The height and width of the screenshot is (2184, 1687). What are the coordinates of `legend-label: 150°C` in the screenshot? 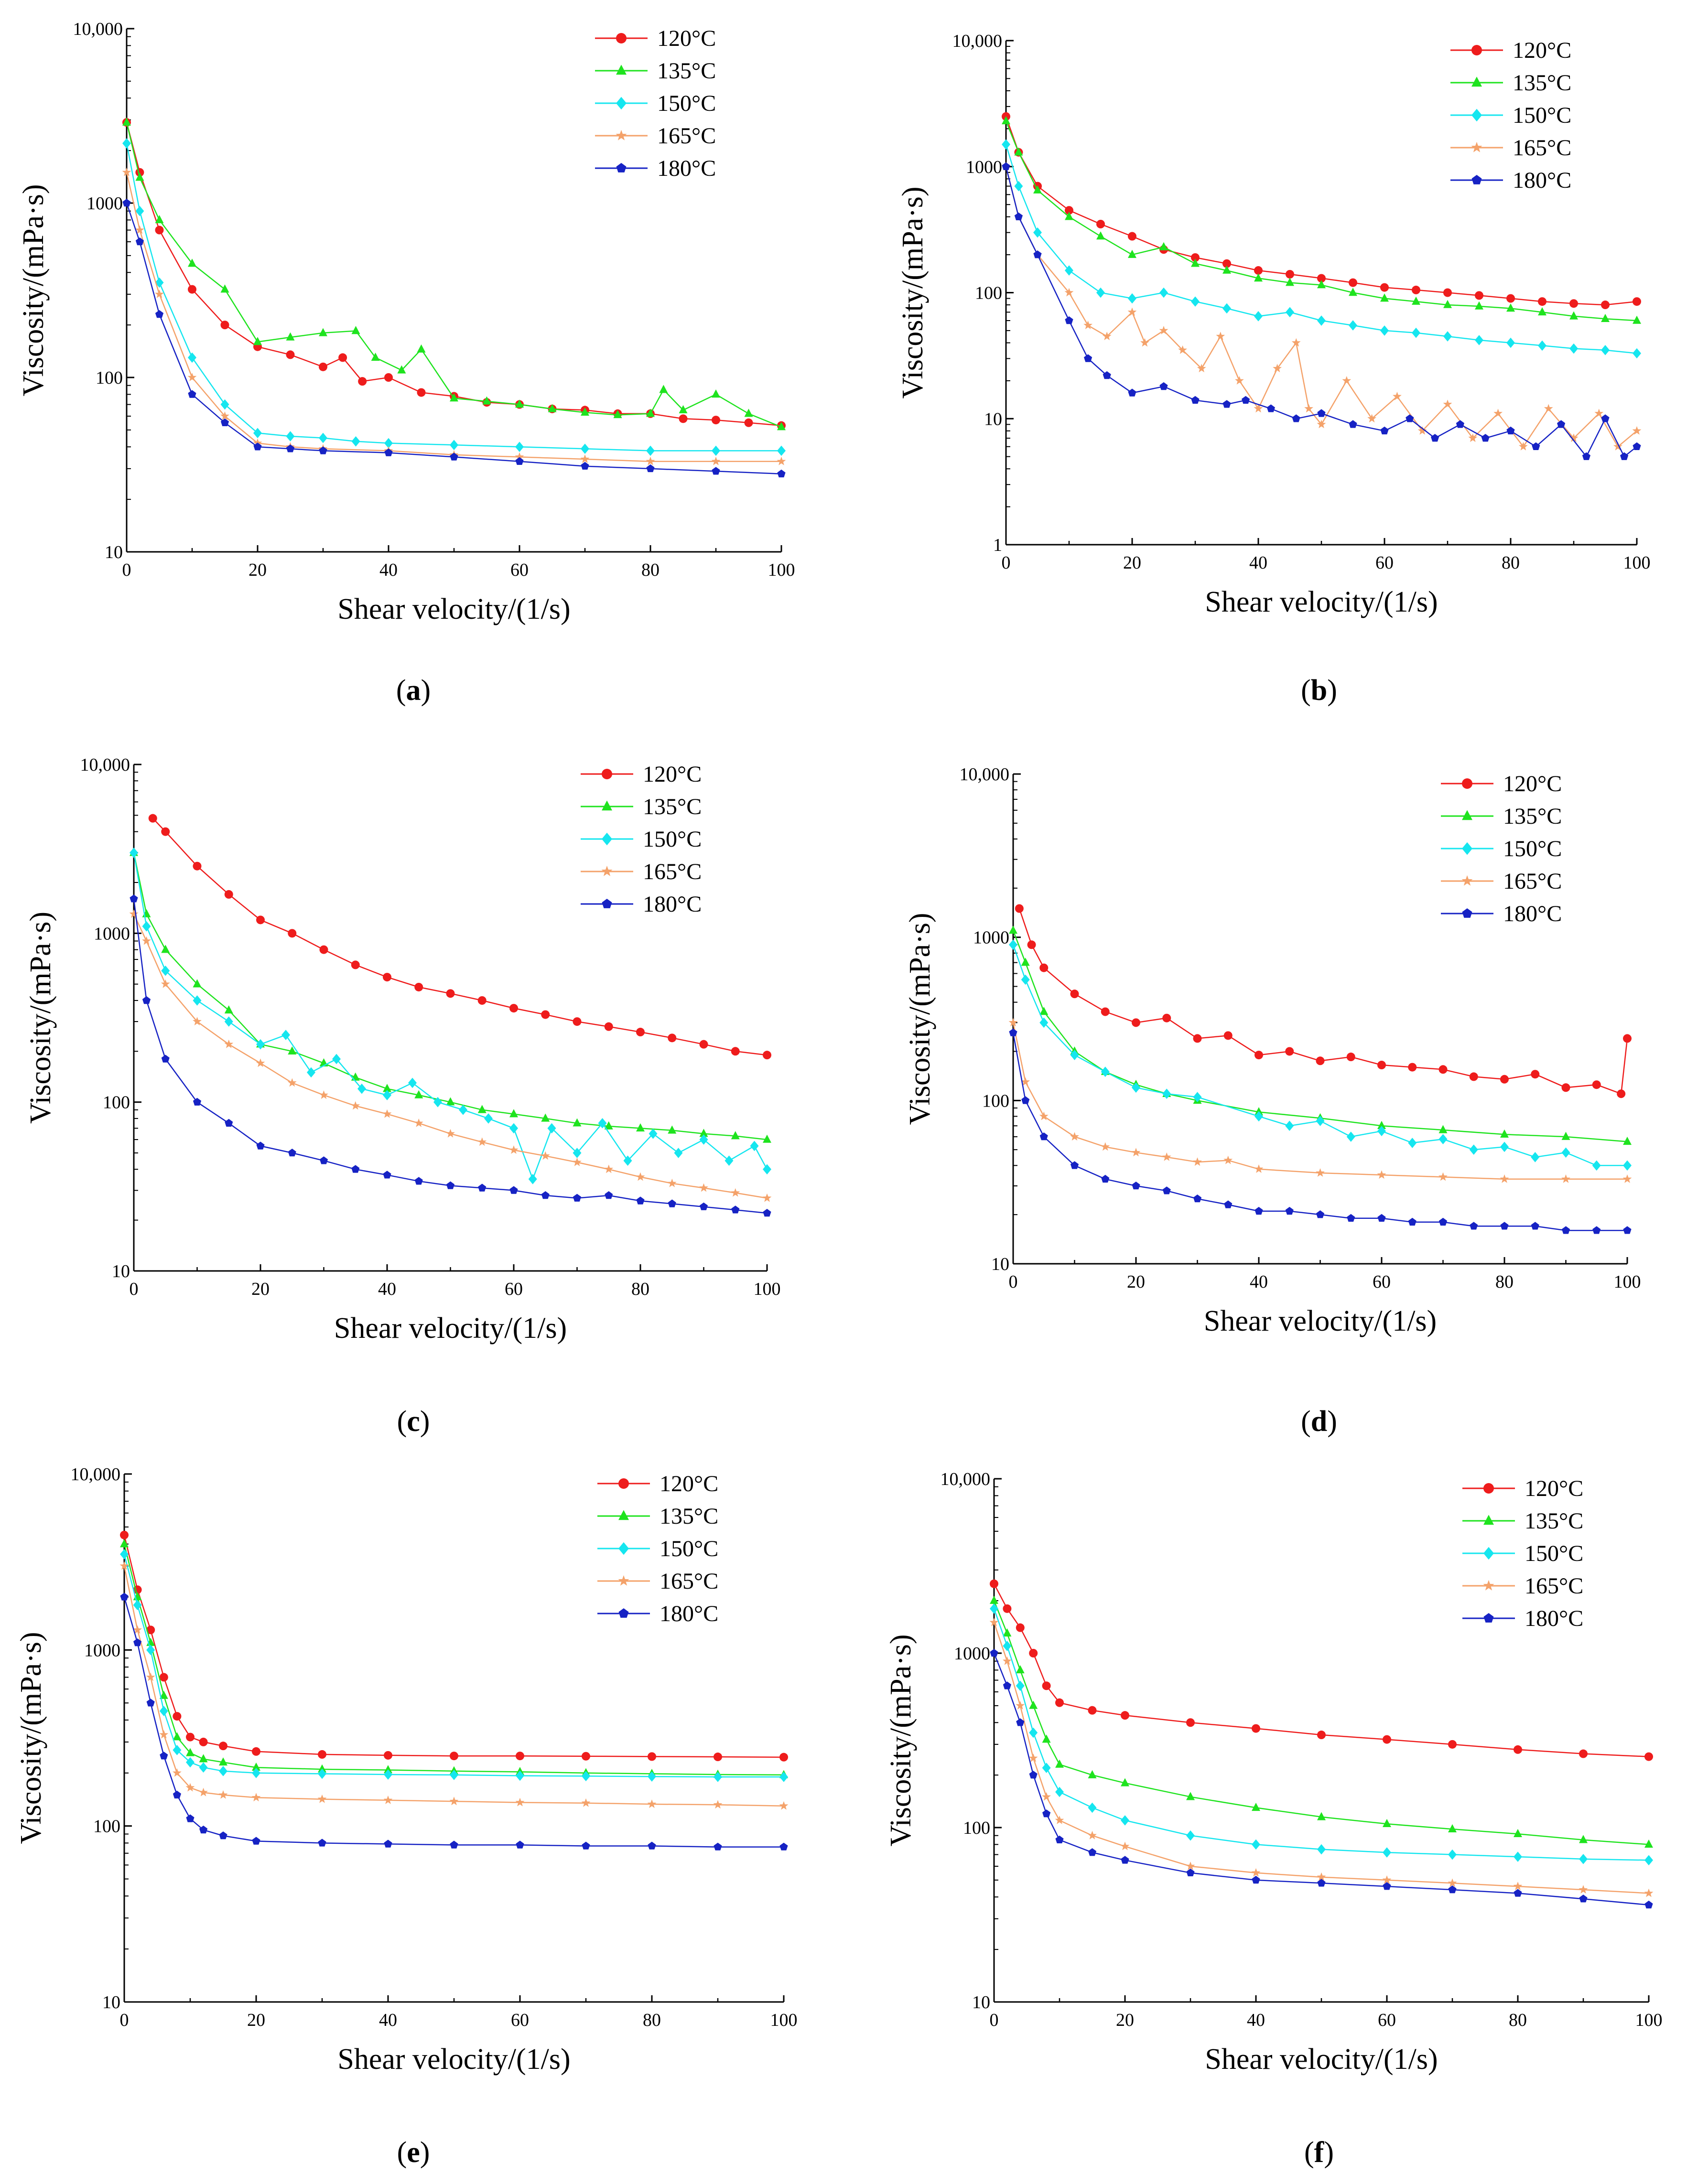 It's located at (689, 1548).